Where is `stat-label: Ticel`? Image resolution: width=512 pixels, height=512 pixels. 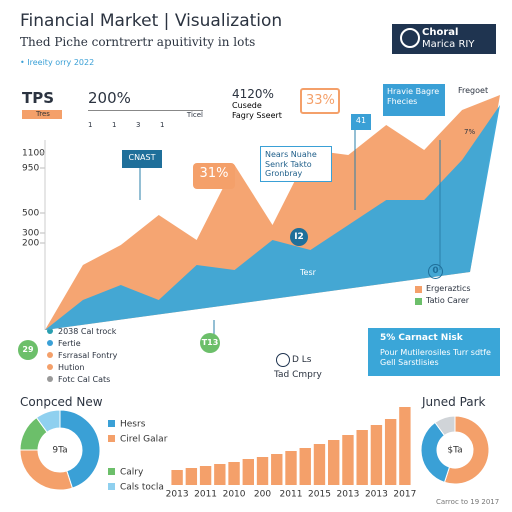 stat-label: Ticel is located at coordinates (145, 114).